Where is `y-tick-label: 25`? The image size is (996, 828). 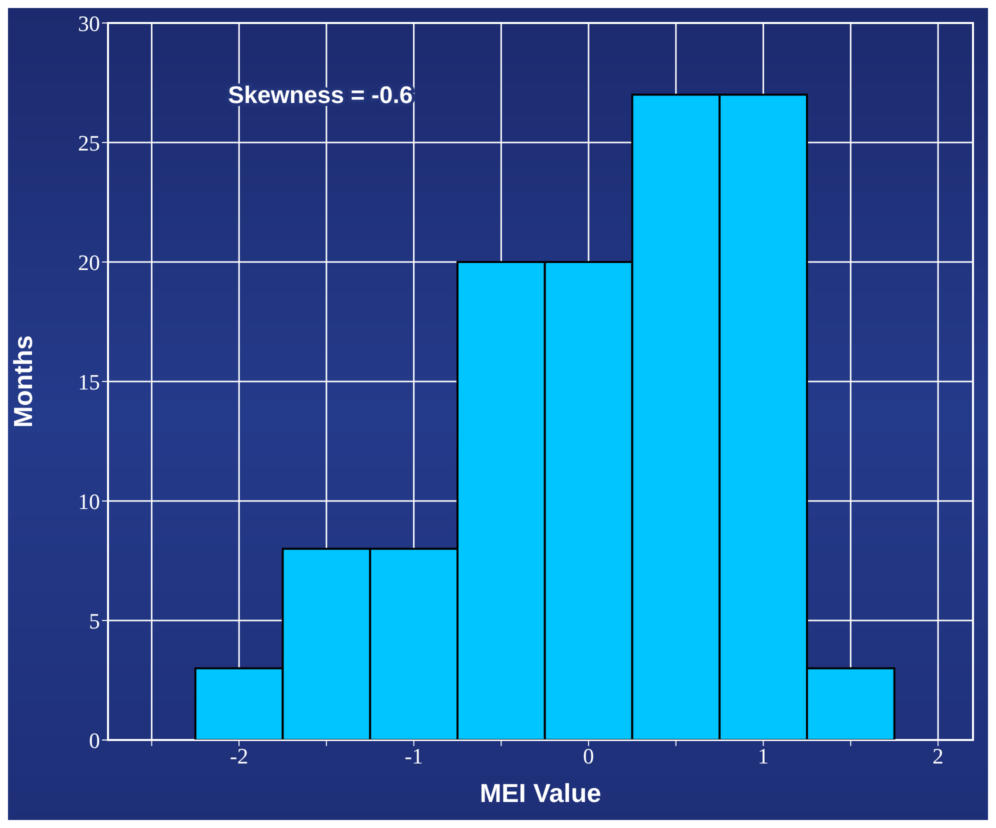
y-tick-label: 25 is located at coordinates (89, 143).